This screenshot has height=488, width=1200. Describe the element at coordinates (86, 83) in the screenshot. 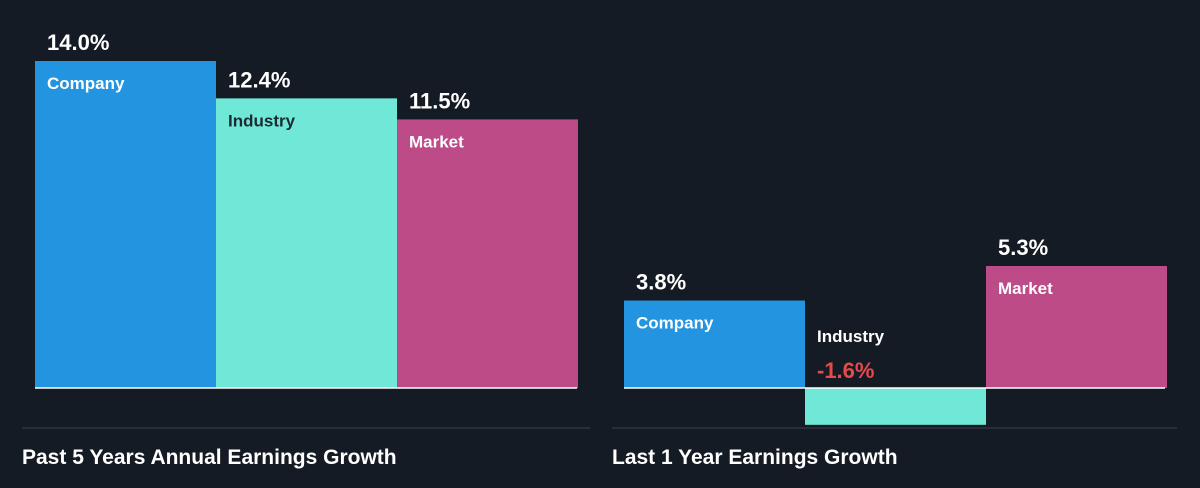

I see `past-5-years-category-label-company: Company` at that location.